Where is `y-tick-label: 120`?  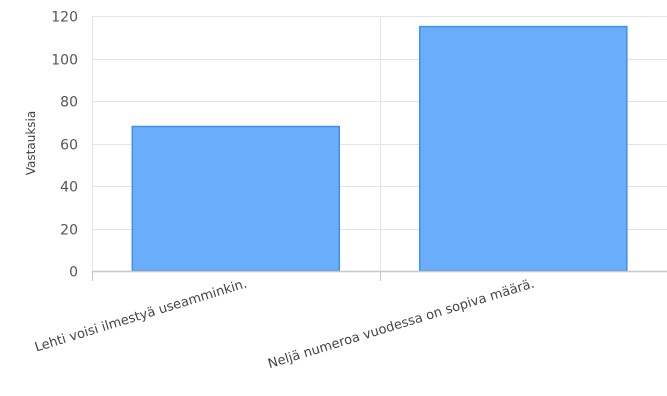 y-tick-label: 120 is located at coordinates (64, 18).